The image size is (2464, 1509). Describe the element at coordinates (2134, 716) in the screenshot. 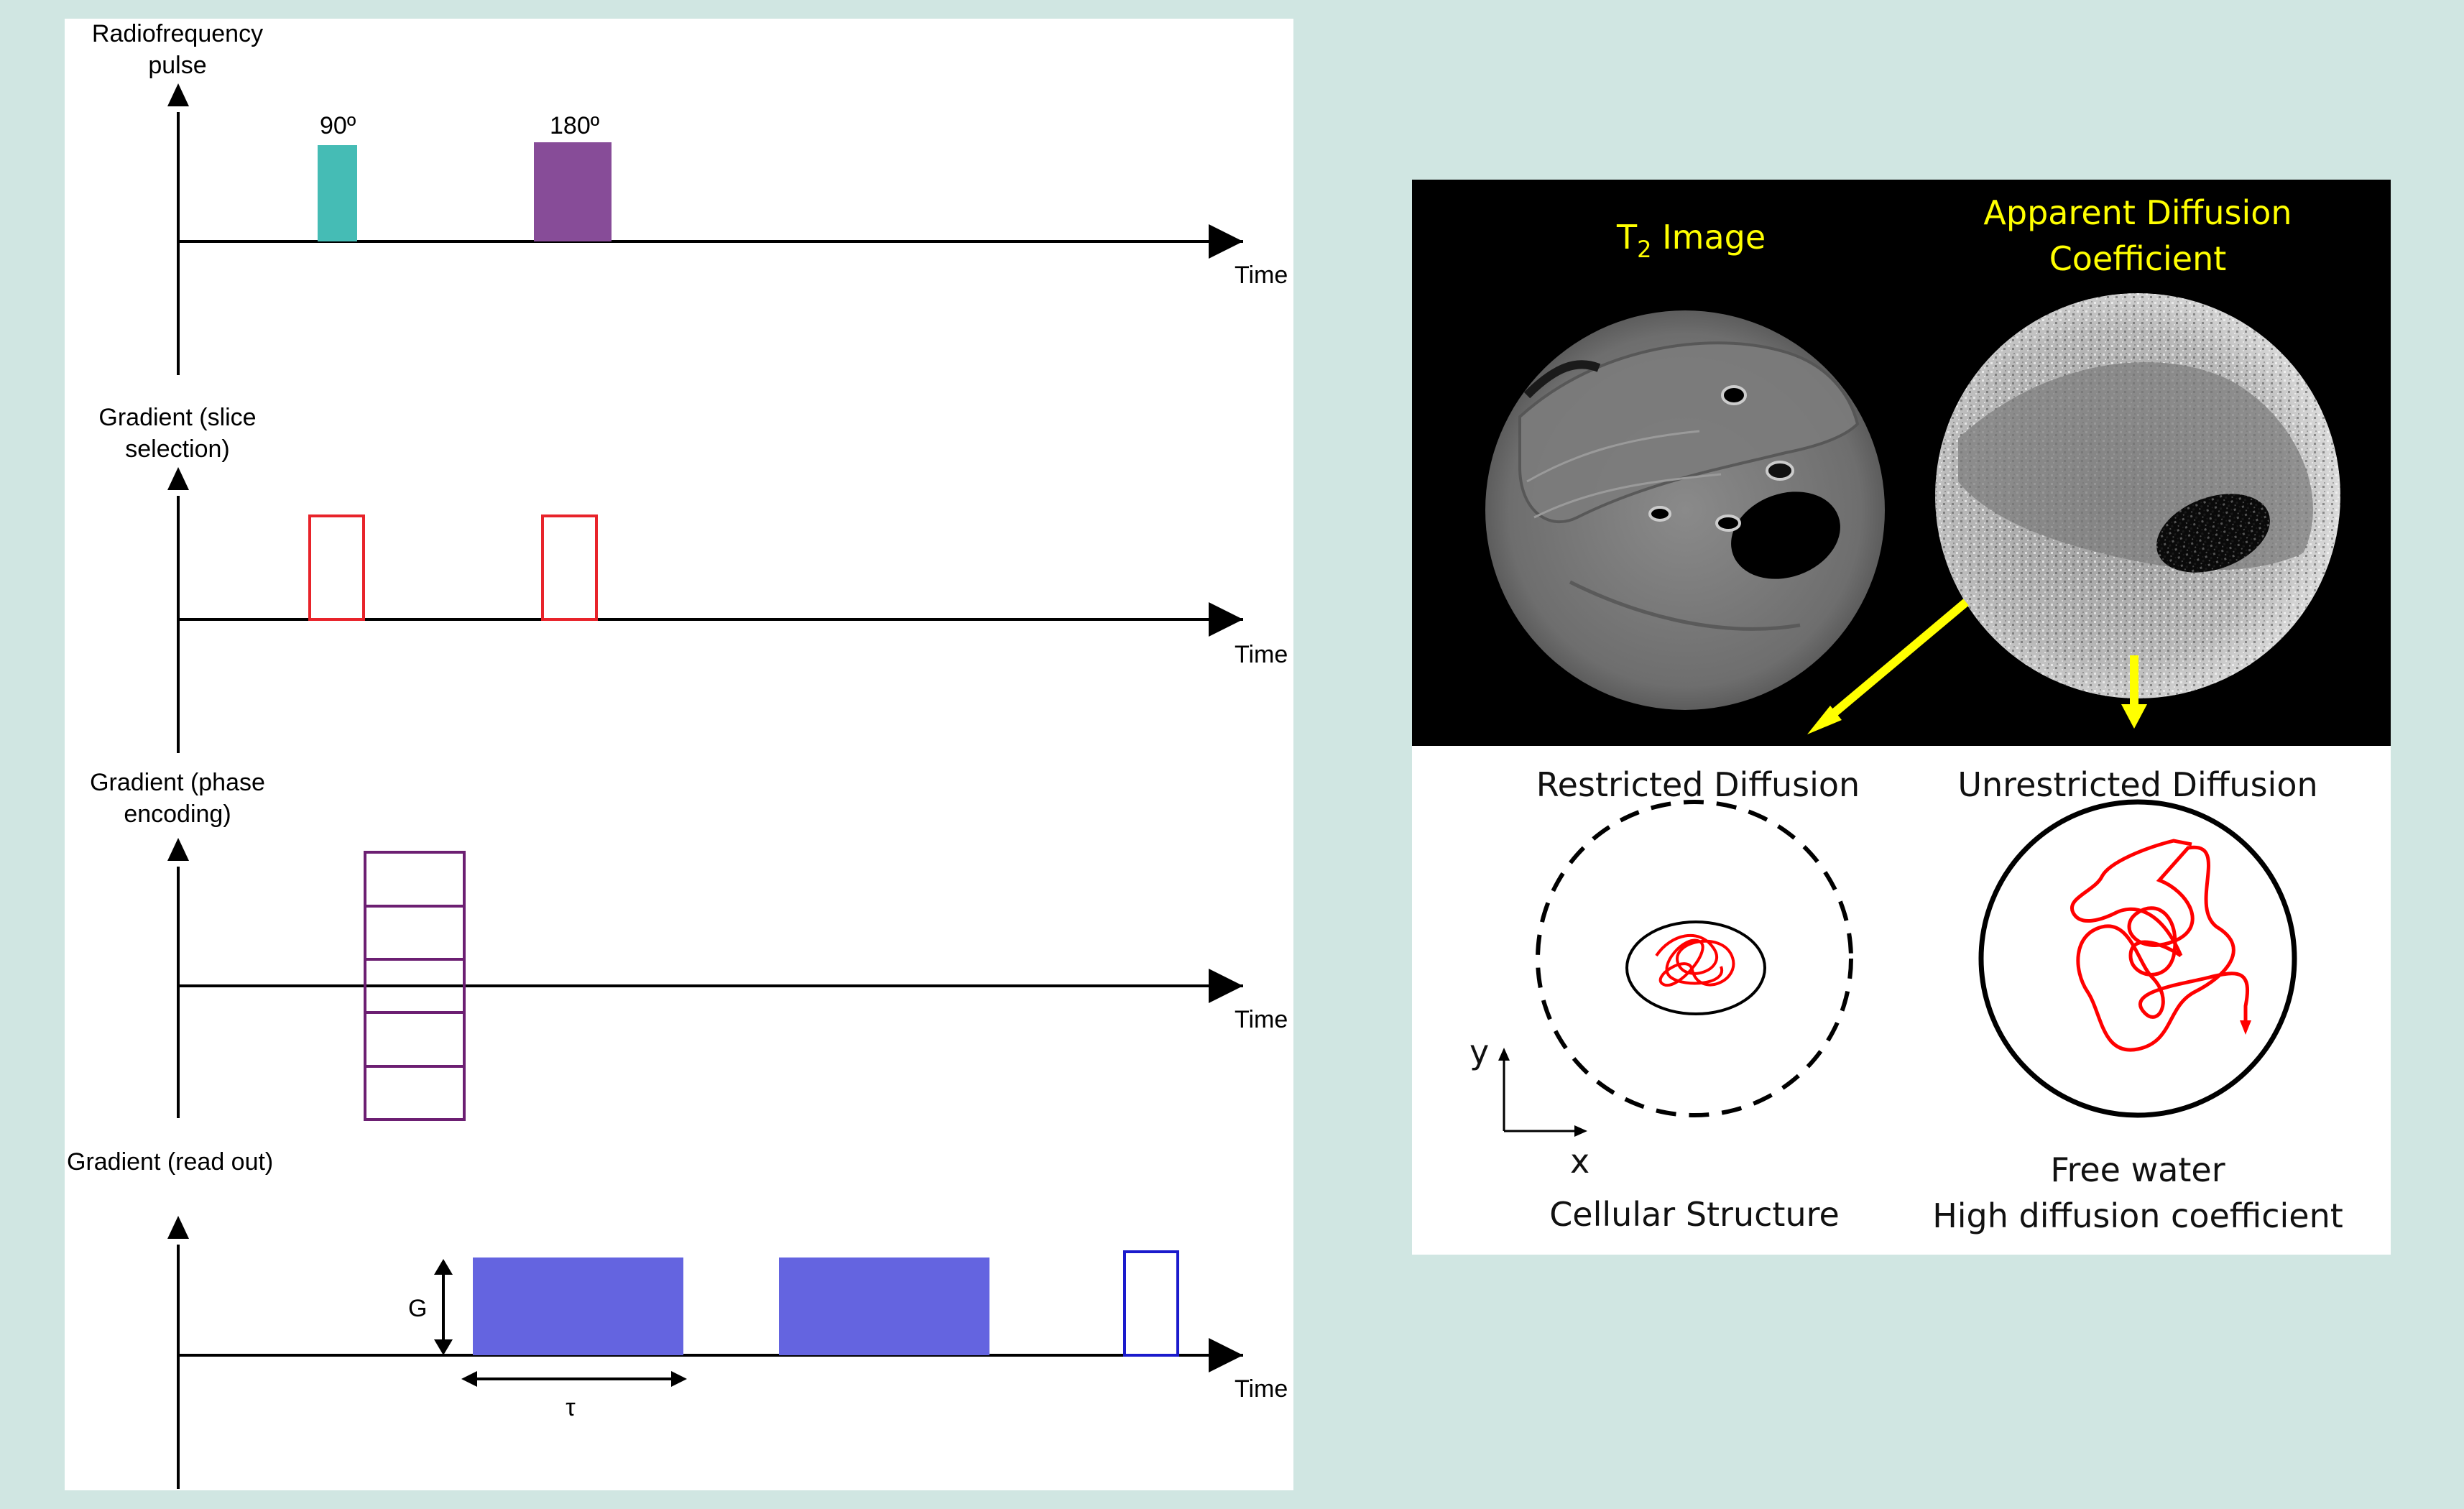

I see `unrestricted-pointer-arrowhead` at that location.